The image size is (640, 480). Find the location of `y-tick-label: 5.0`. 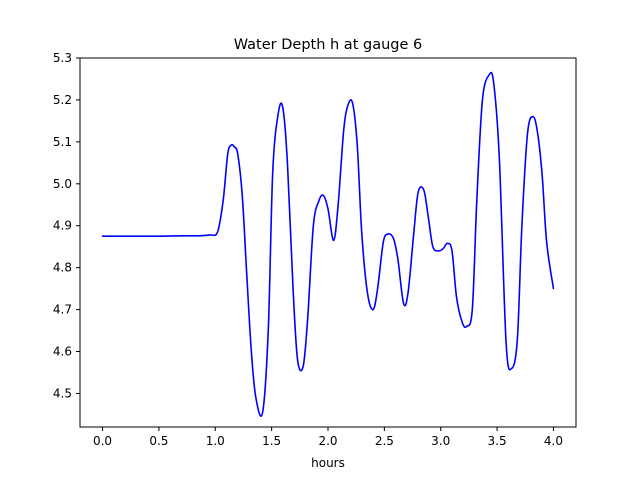

y-tick-label: 5.0 is located at coordinates (62, 184).